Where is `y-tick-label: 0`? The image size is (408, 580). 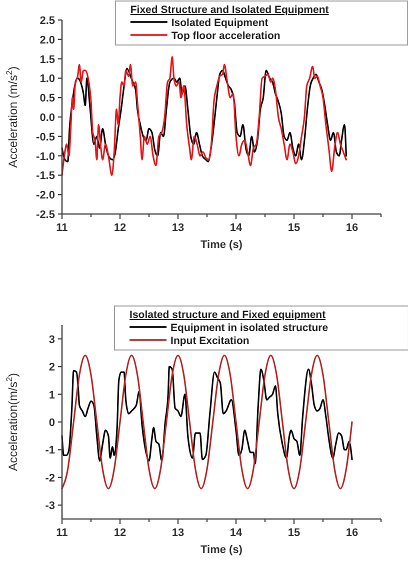
y-tick-label: 0 is located at coordinates (51, 423).